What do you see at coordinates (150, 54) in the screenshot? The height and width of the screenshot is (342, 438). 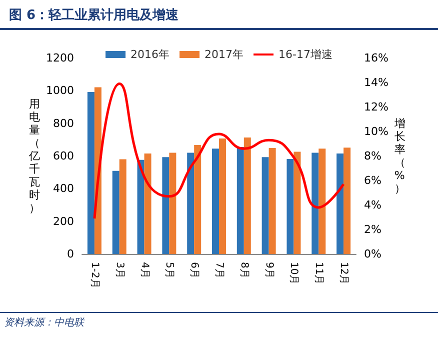 I see `legend-label: 2016年` at bounding box center [150, 54].